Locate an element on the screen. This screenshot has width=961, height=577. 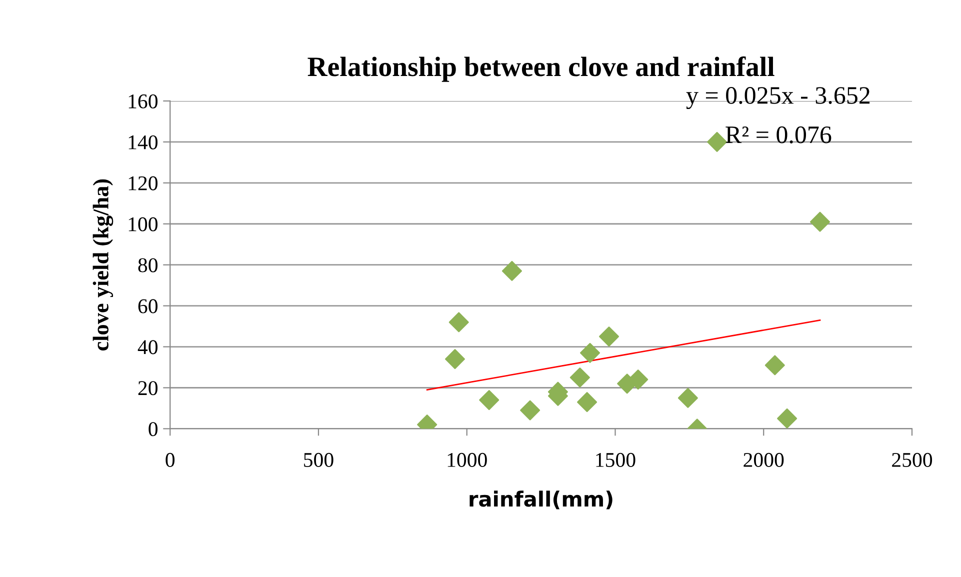
x-tick-label: 1500 is located at coordinates (616, 459).